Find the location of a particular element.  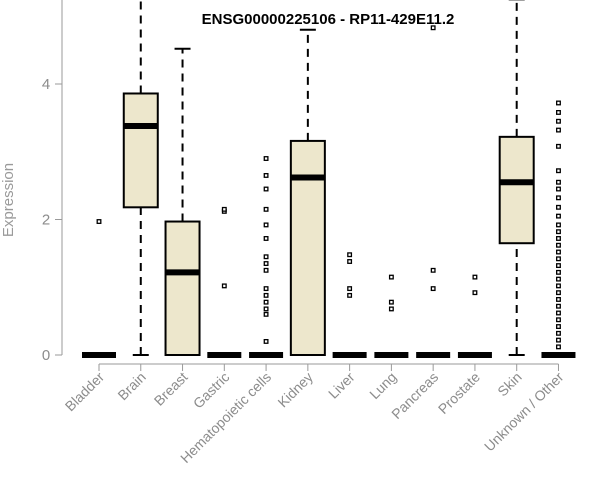

y-tick-label: 2 is located at coordinates (46, 220).